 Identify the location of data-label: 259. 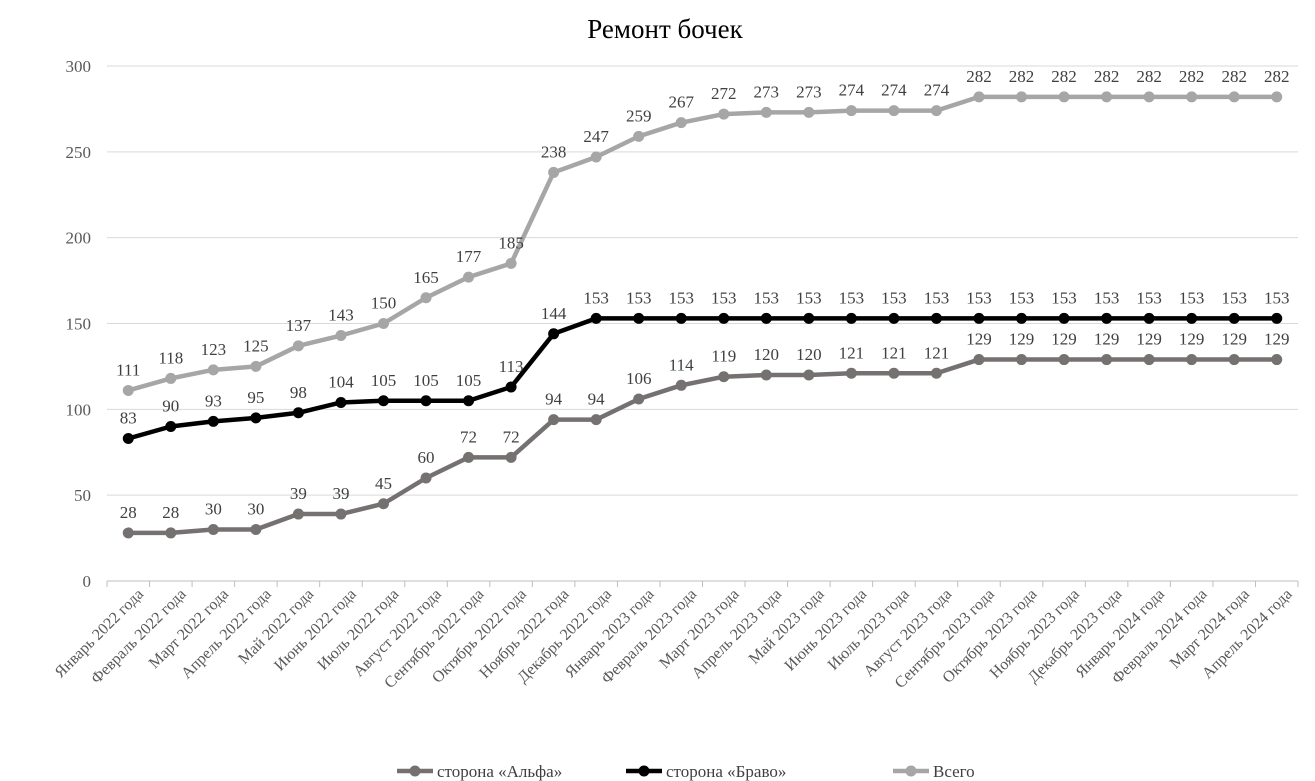
(639, 115).